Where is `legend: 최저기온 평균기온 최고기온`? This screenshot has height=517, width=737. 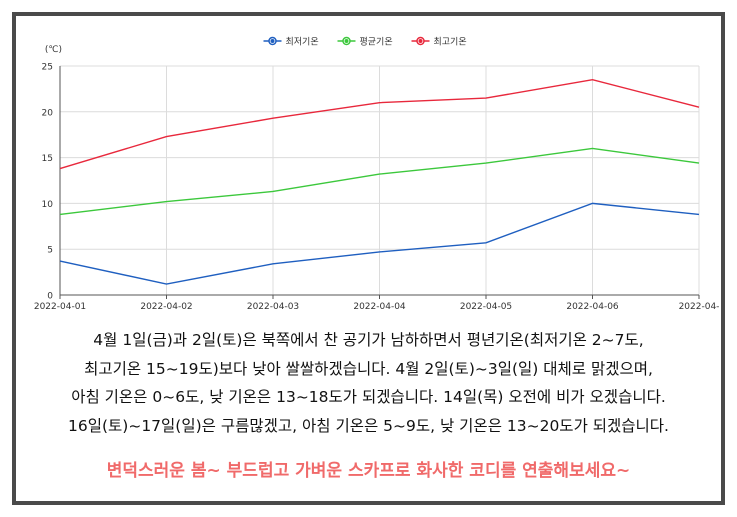
legend: 최저기온 평균기온 최고기온 is located at coordinates (365, 42).